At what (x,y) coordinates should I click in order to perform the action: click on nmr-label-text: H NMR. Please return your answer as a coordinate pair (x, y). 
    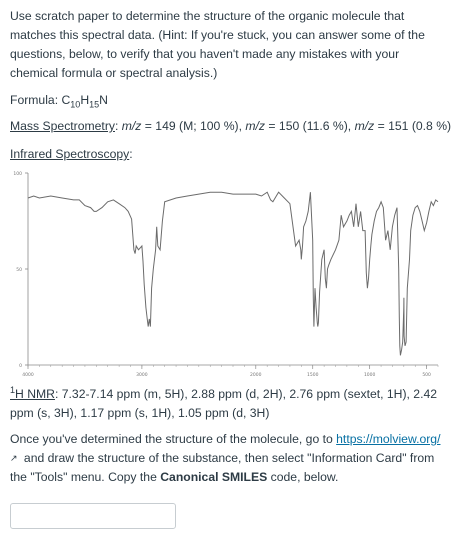
    Looking at the image, I should click on (35, 394).